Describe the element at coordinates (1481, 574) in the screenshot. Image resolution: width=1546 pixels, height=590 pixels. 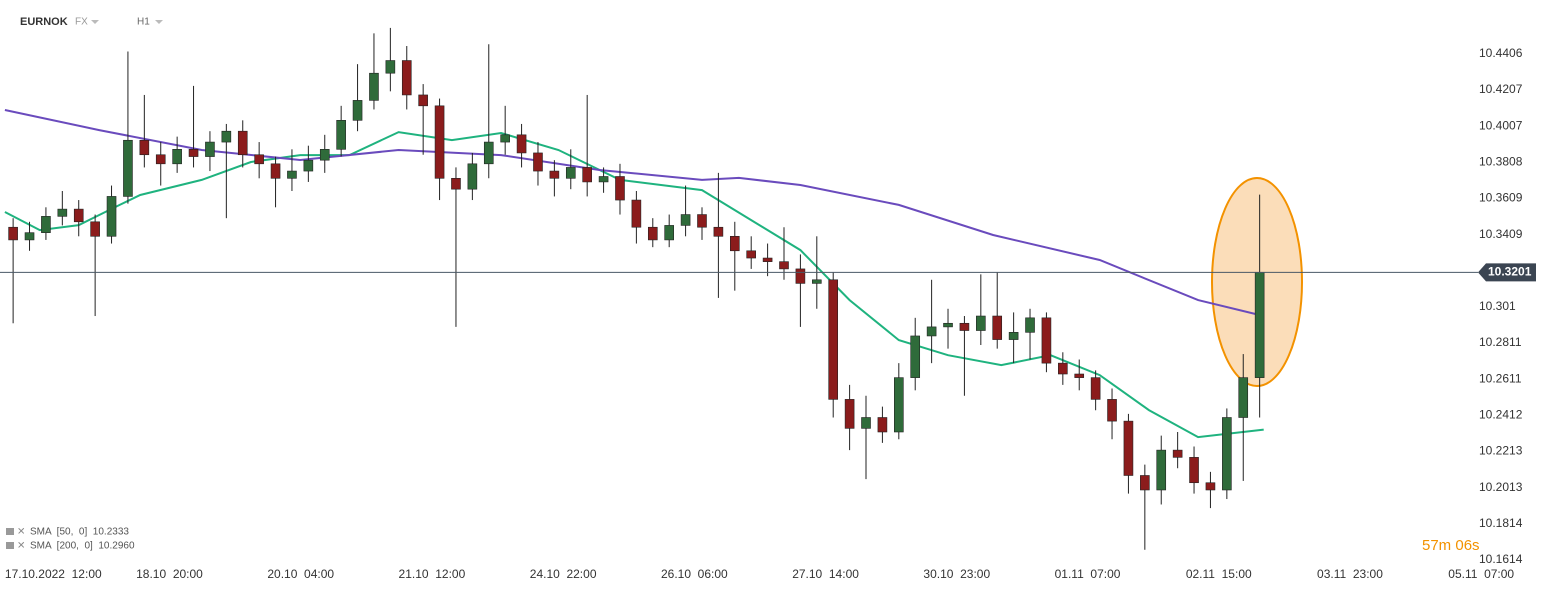
I see `x-tick-label: 05.11 07:00` at that location.